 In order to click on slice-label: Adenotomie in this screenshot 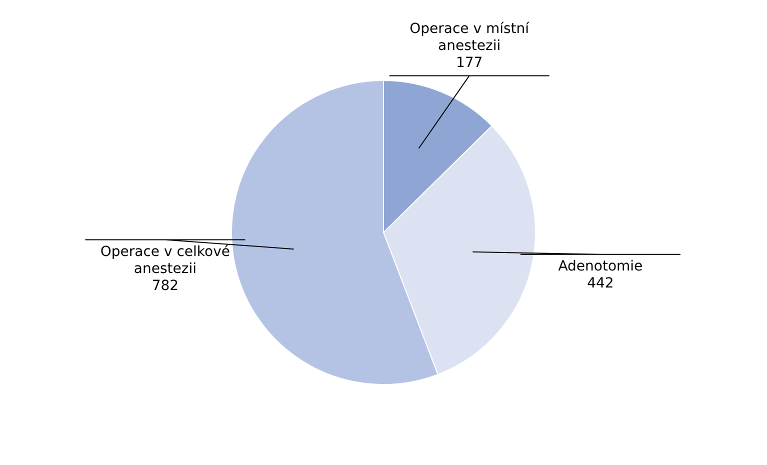, I will do `click(600, 266)`.